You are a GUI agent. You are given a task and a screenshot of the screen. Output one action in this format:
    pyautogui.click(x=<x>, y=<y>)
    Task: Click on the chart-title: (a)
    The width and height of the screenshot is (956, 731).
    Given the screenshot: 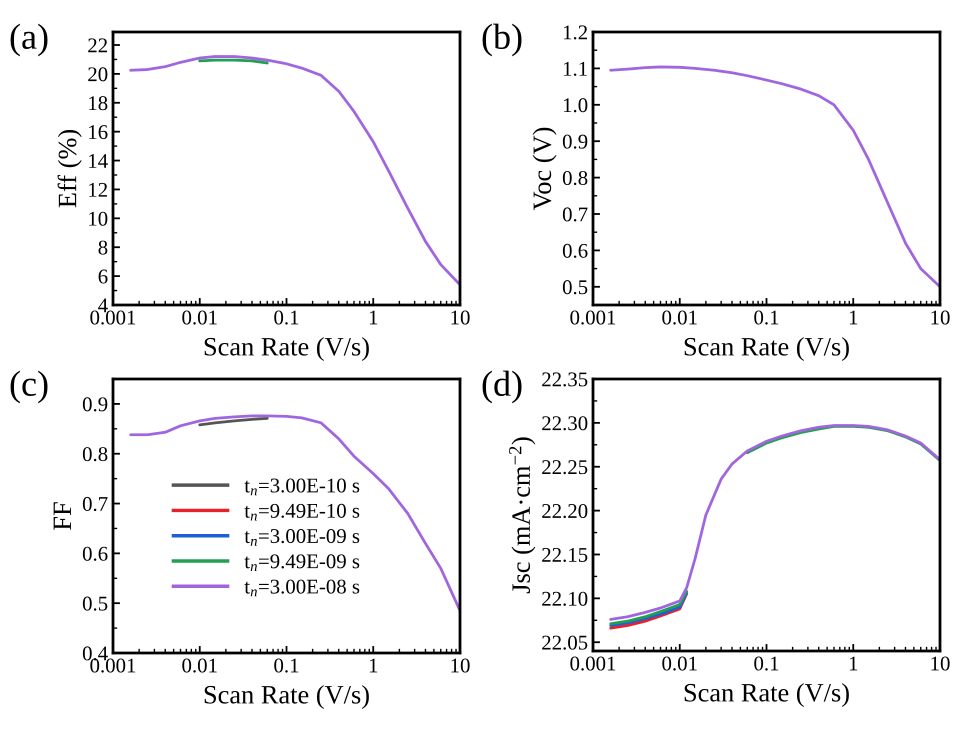 What is the action you would take?
    pyautogui.click(x=29, y=40)
    